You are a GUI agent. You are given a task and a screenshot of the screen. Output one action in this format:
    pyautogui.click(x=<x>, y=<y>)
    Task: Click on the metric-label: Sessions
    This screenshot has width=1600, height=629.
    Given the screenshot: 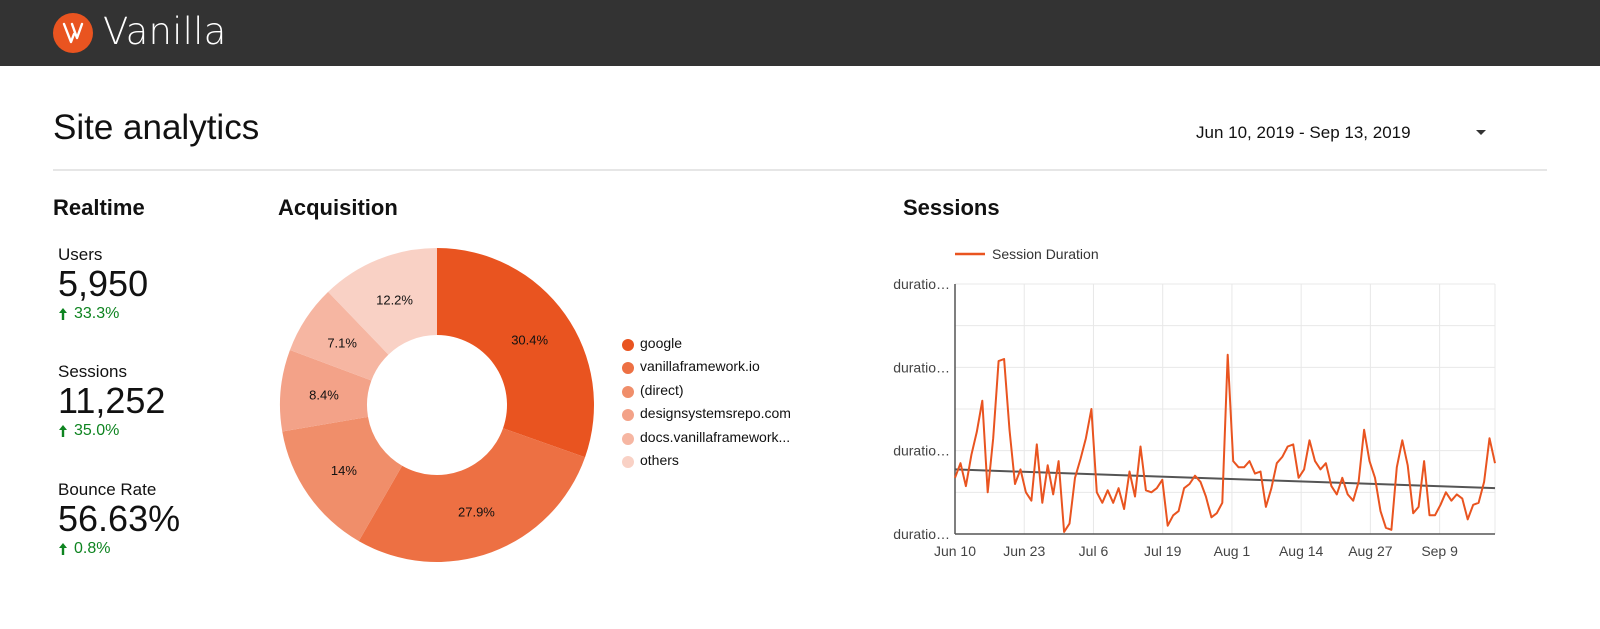 What is the action you would take?
    pyautogui.click(x=92, y=371)
    